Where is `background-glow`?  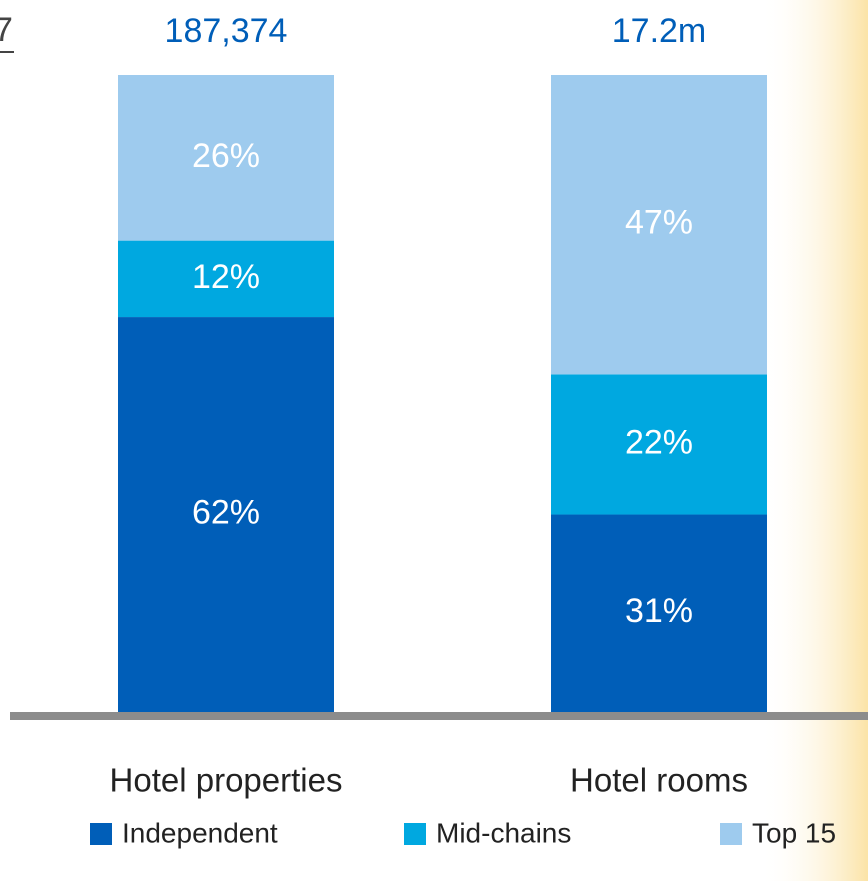
background-glow is located at coordinates (814, 440).